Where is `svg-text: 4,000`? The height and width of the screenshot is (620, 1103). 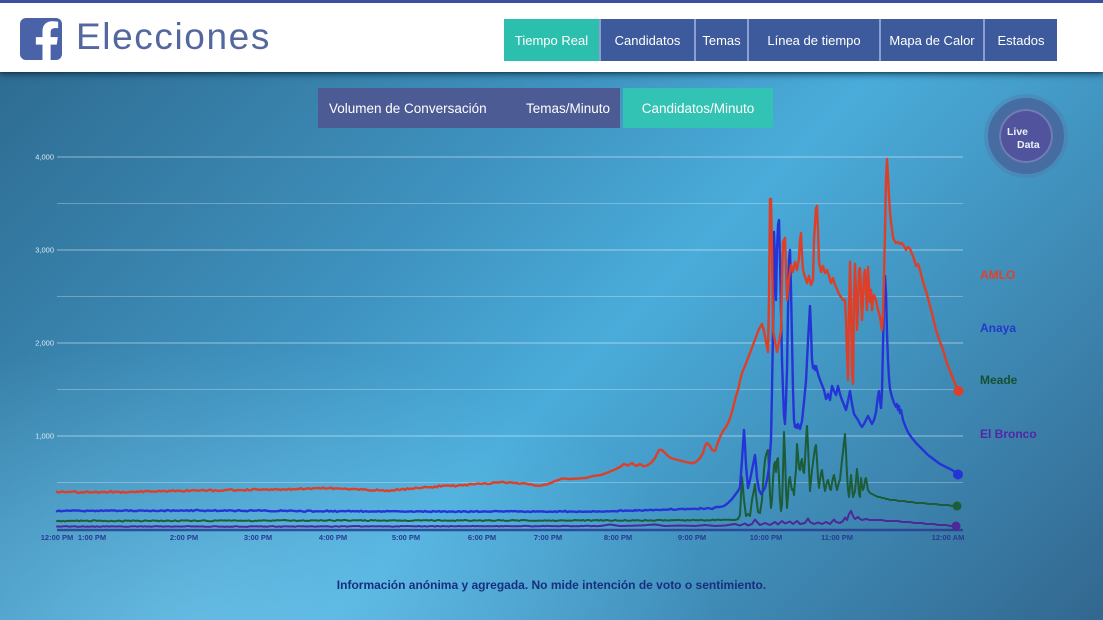
svg-text: 4,000 is located at coordinates (44, 157).